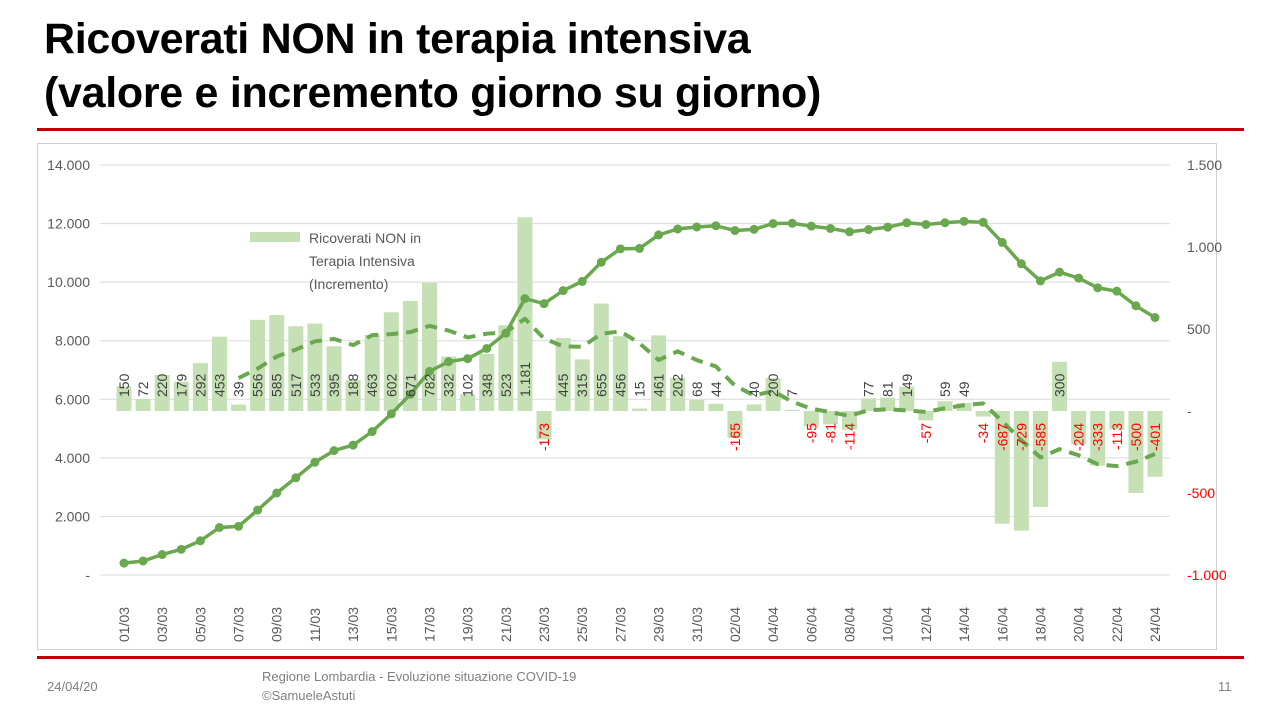 The image size is (1280, 720). Describe the element at coordinates (68, 224) in the screenshot. I see `left-axis-tick-label: 12.000` at that location.